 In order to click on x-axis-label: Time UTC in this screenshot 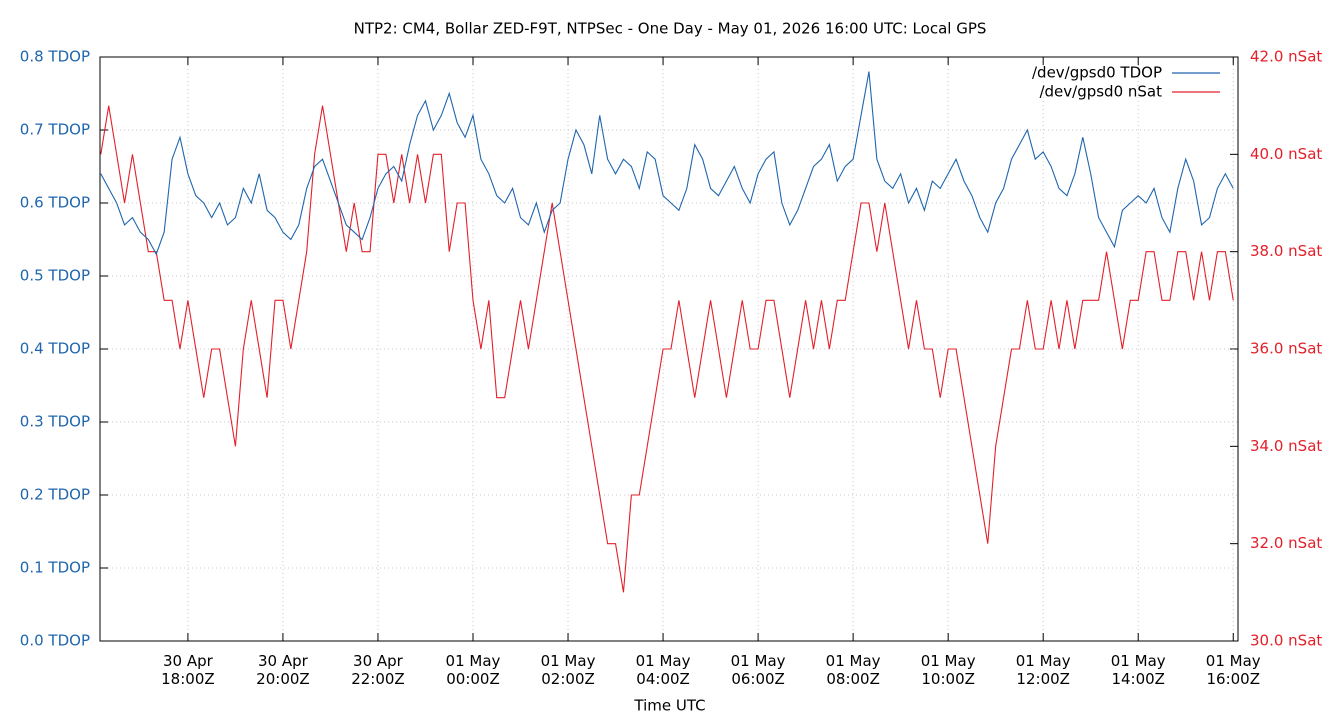, I will do `click(669, 706)`.